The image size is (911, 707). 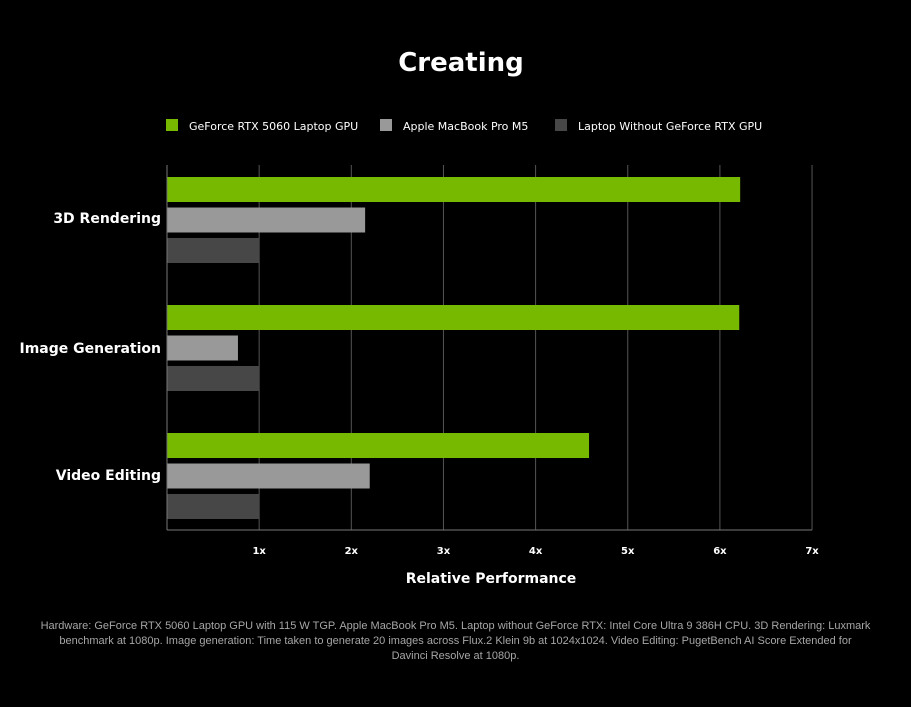 What do you see at coordinates (273, 126) in the screenshot?
I see `legend-label: GeForce RTX 5060 Laptop GPU` at bounding box center [273, 126].